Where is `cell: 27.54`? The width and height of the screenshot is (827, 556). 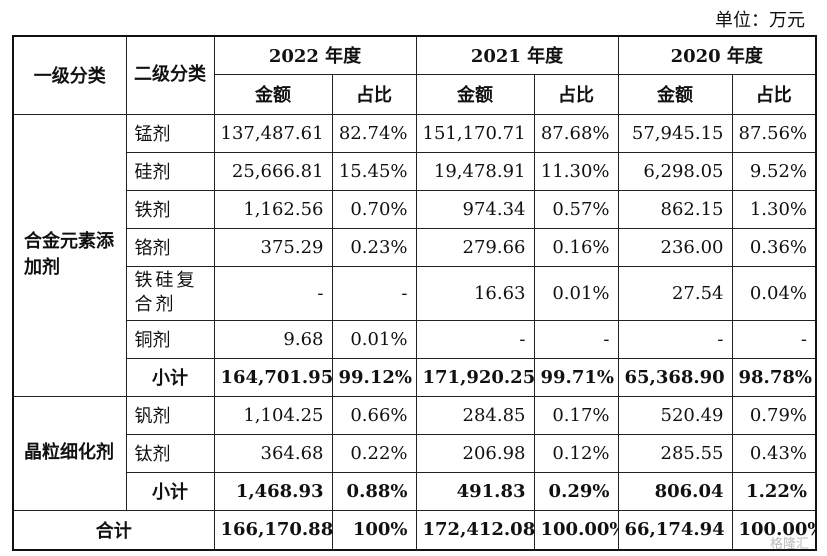
cell: 27.54 is located at coordinates (675, 293).